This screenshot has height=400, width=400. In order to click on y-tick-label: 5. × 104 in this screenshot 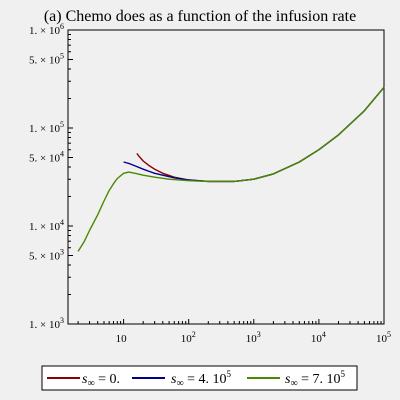, I will do `click(46, 157)`.